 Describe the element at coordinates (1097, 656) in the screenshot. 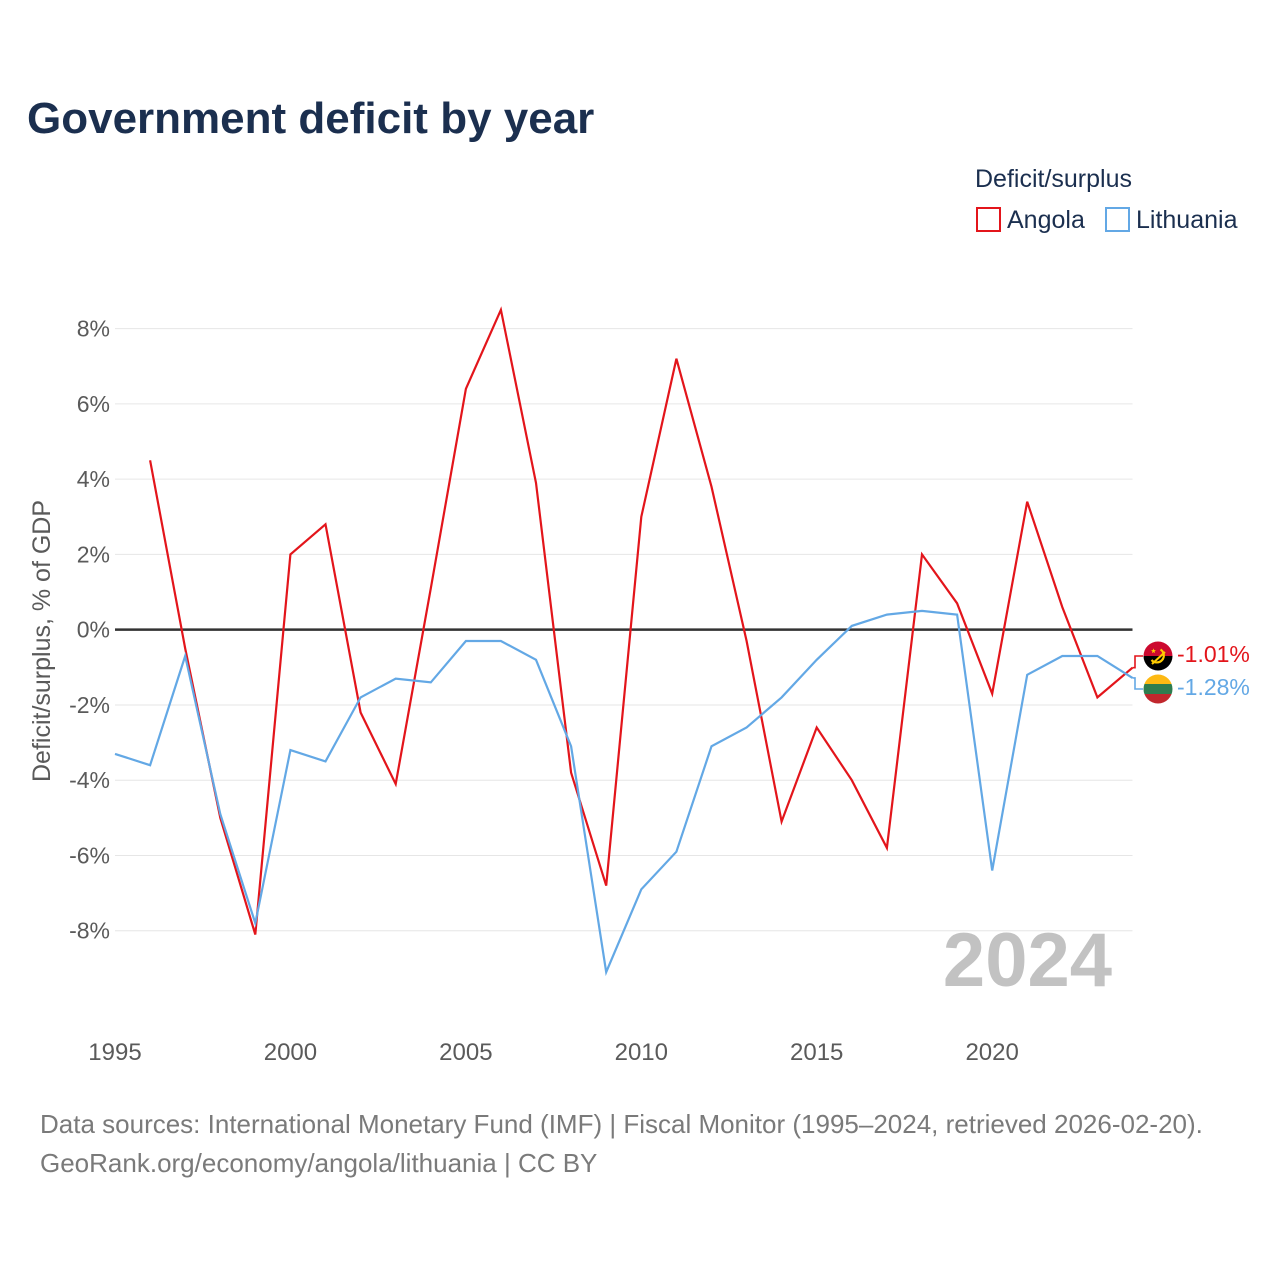

I see `data-point-lithuania-2023` at that location.